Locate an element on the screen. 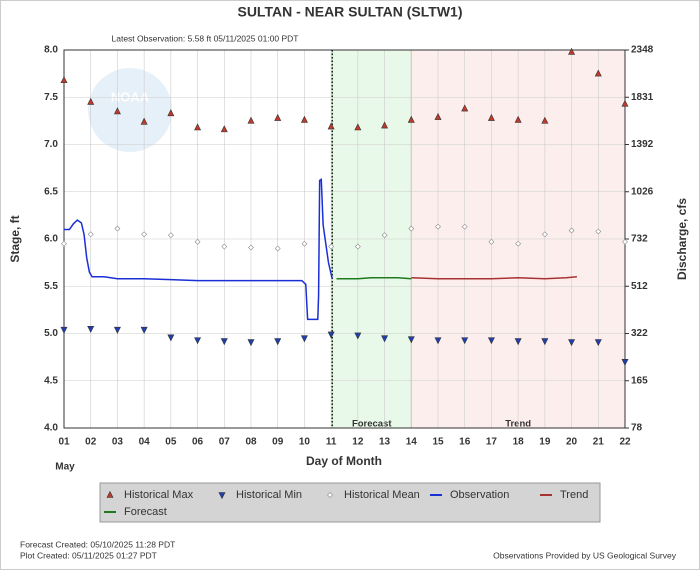  region-label: Forecast is located at coordinates (372, 424).